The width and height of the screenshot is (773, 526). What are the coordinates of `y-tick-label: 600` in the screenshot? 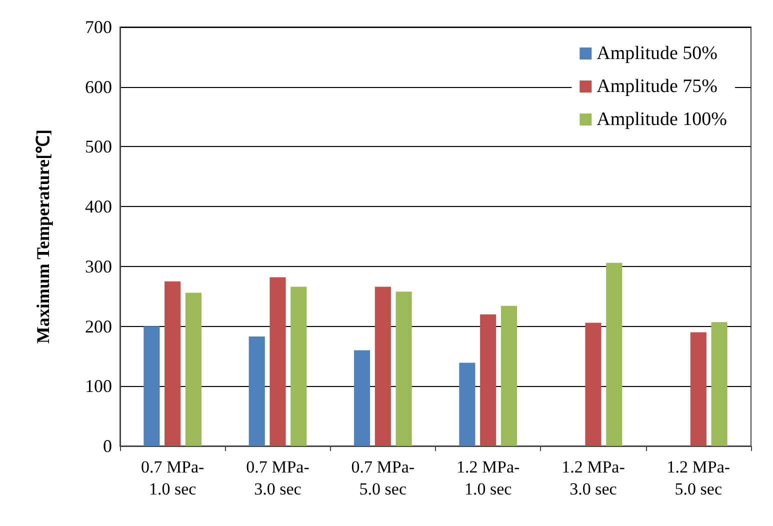 It's located at (98, 86).